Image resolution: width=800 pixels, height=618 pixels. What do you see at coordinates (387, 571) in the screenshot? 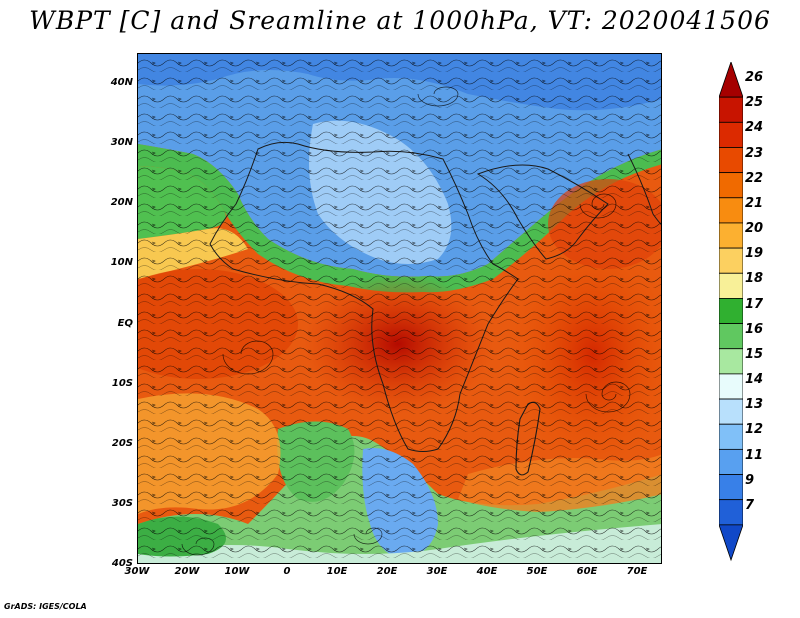
I see `lon-tick-label: 20E` at bounding box center [387, 571].